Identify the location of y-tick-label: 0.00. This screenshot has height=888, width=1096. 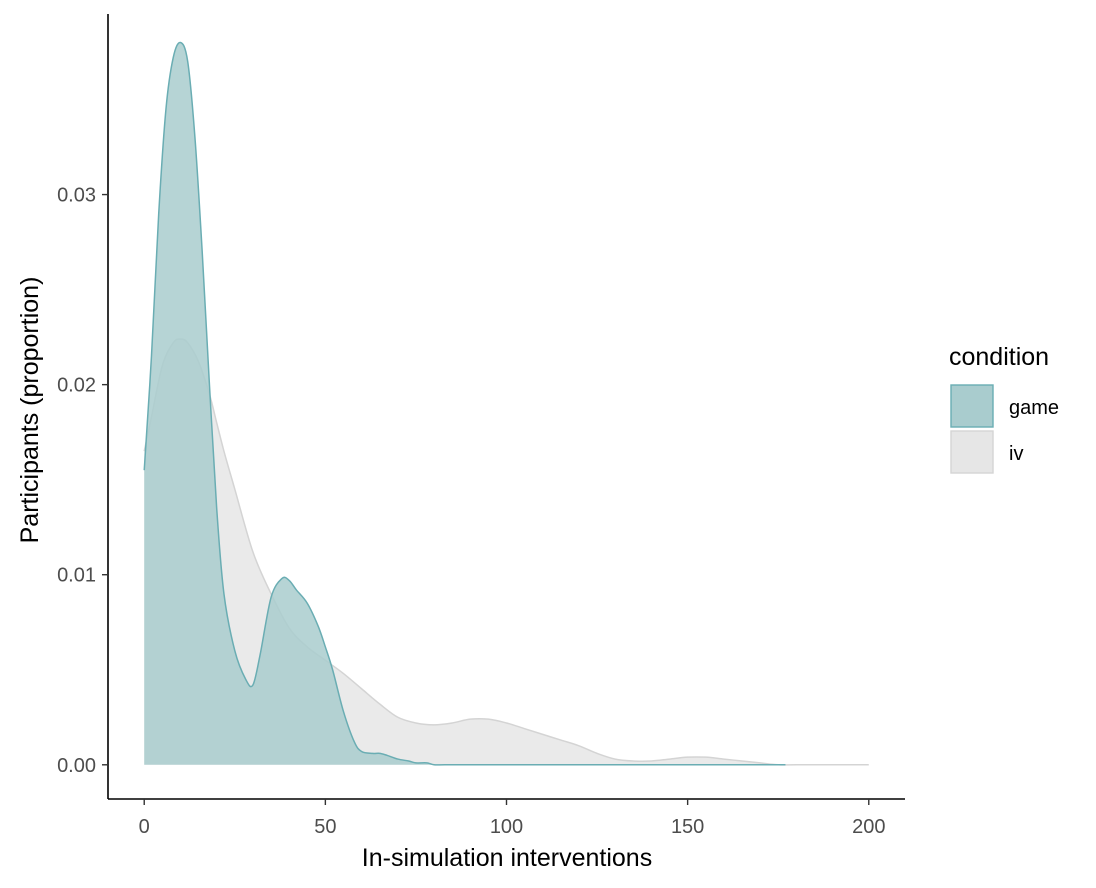
(76, 766).